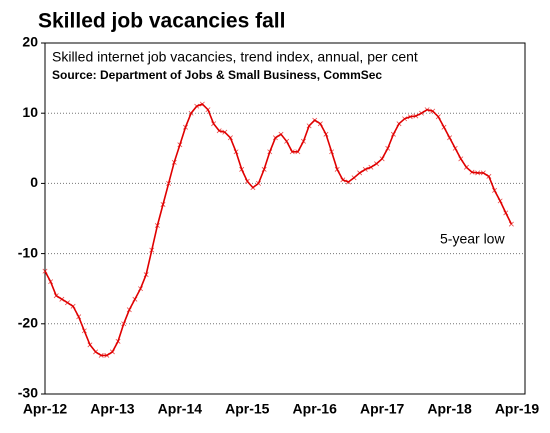  I want to click on x-tick-label: Apr-19, so click(517, 409).